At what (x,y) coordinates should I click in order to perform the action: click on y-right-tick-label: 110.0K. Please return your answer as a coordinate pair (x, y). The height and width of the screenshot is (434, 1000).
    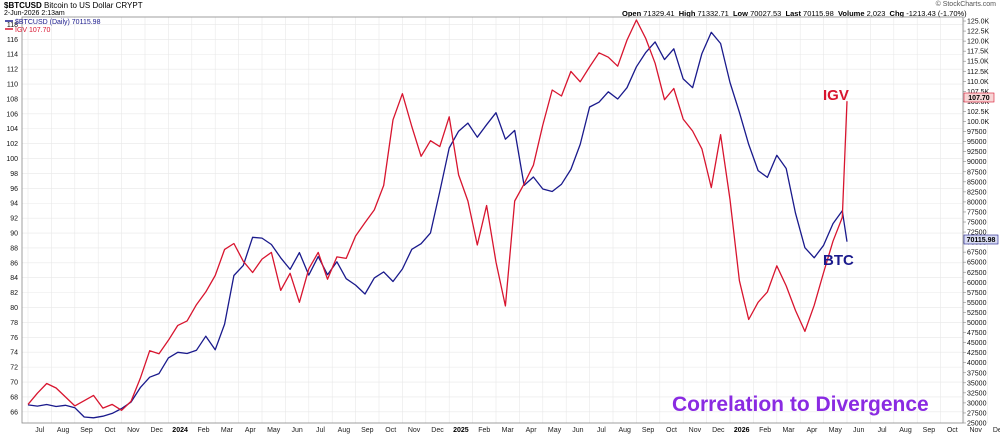
    Looking at the image, I should click on (978, 82).